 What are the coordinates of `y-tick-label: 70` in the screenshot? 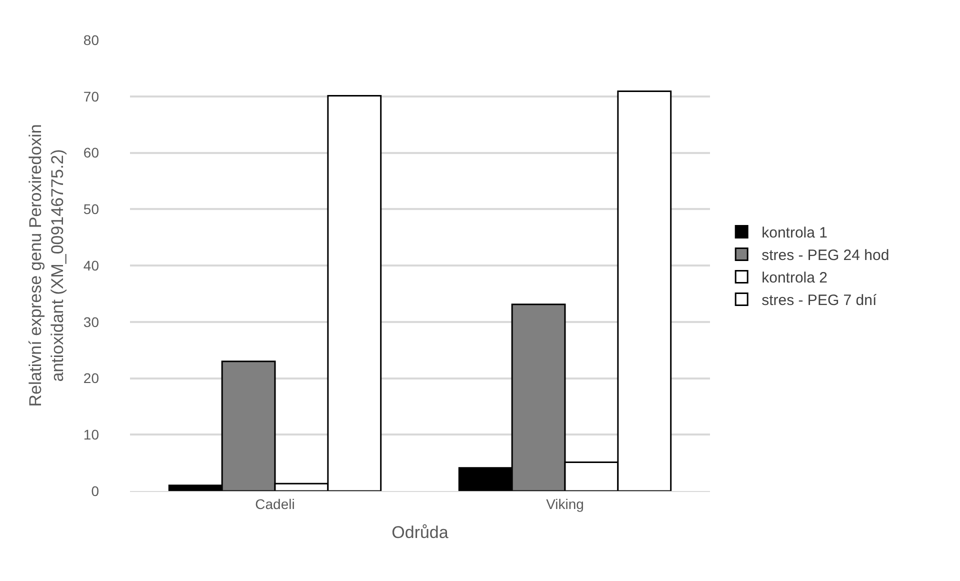 It's located at (91, 96).